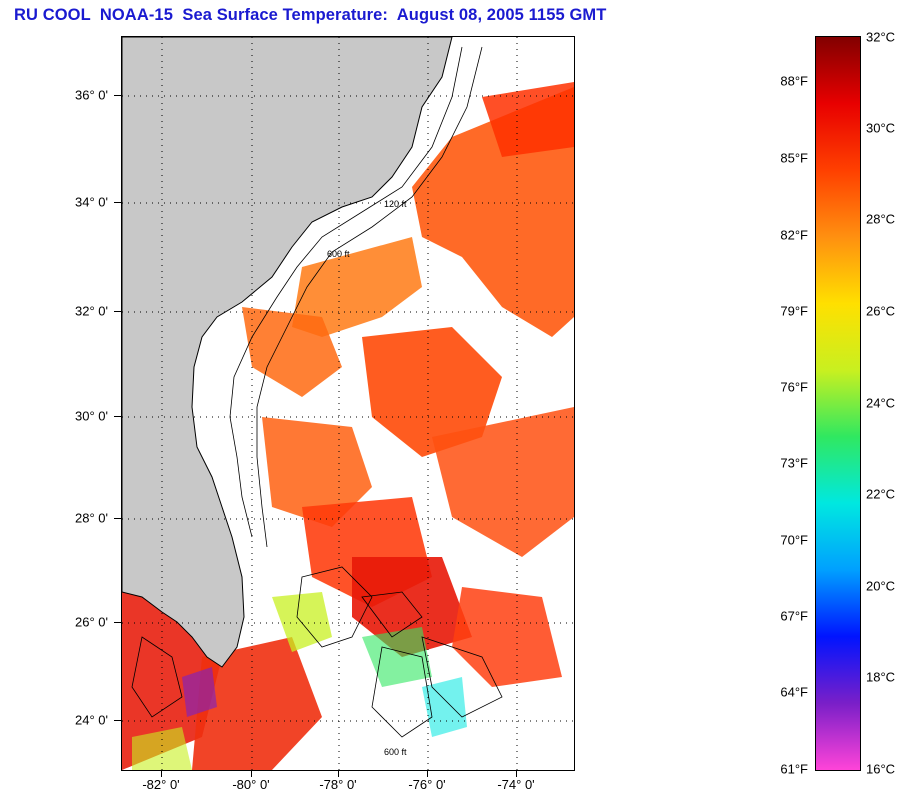 This screenshot has height=801, width=913. Describe the element at coordinates (395, 752) in the screenshot. I see `isobath-label: 600 ft` at that location.